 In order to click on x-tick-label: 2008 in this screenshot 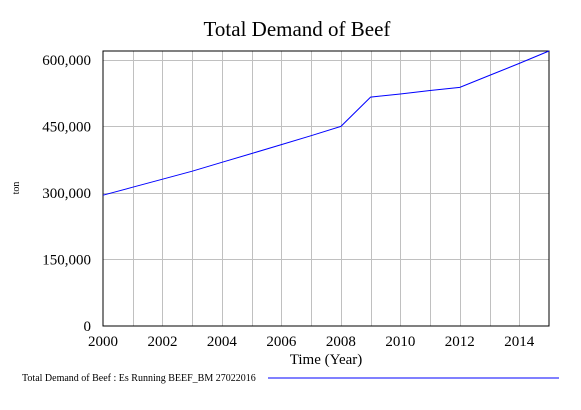, I will do `click(341, 342)`.